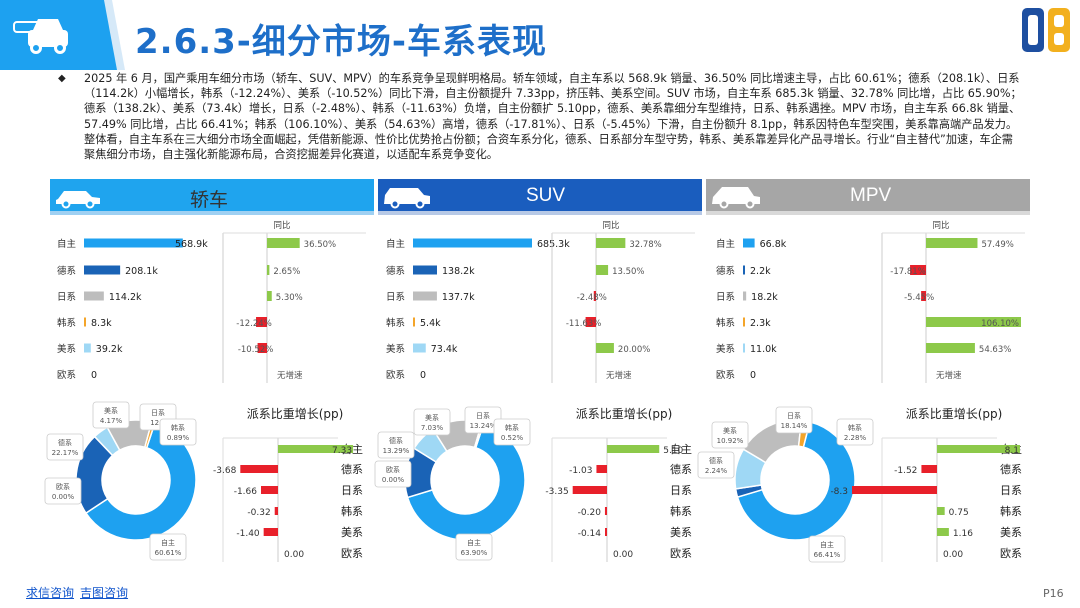 Image resolution: width=1080 pixels, height=608 pixels. I want to click on pie-callout-category: 自主, so click(474, 542).